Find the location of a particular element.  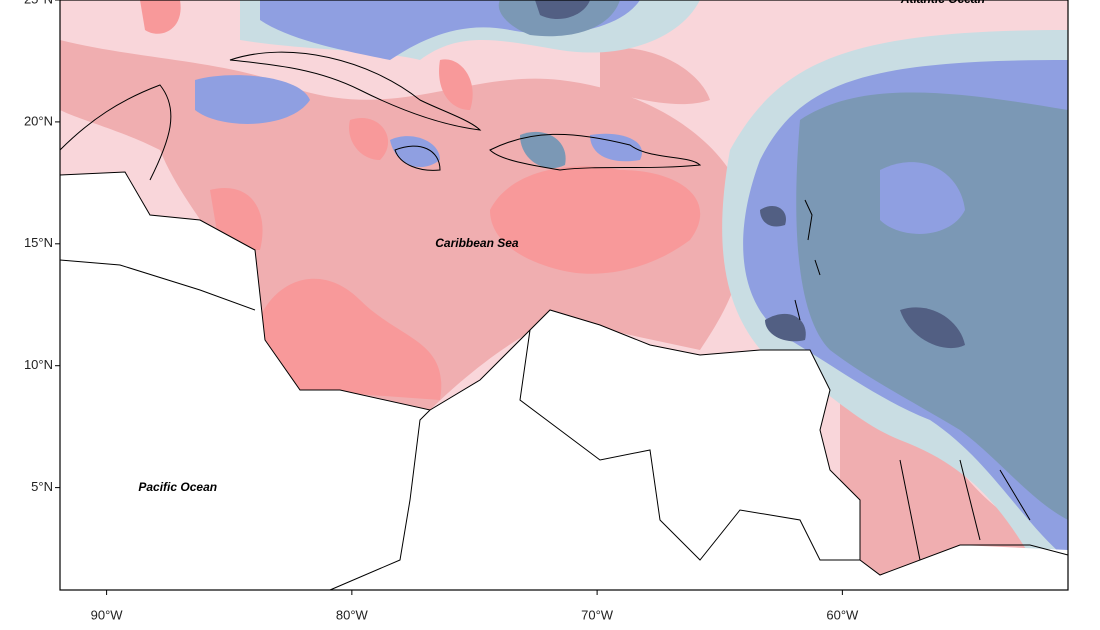

x-tick-label: 60°W is located at coordinates (842, 614).